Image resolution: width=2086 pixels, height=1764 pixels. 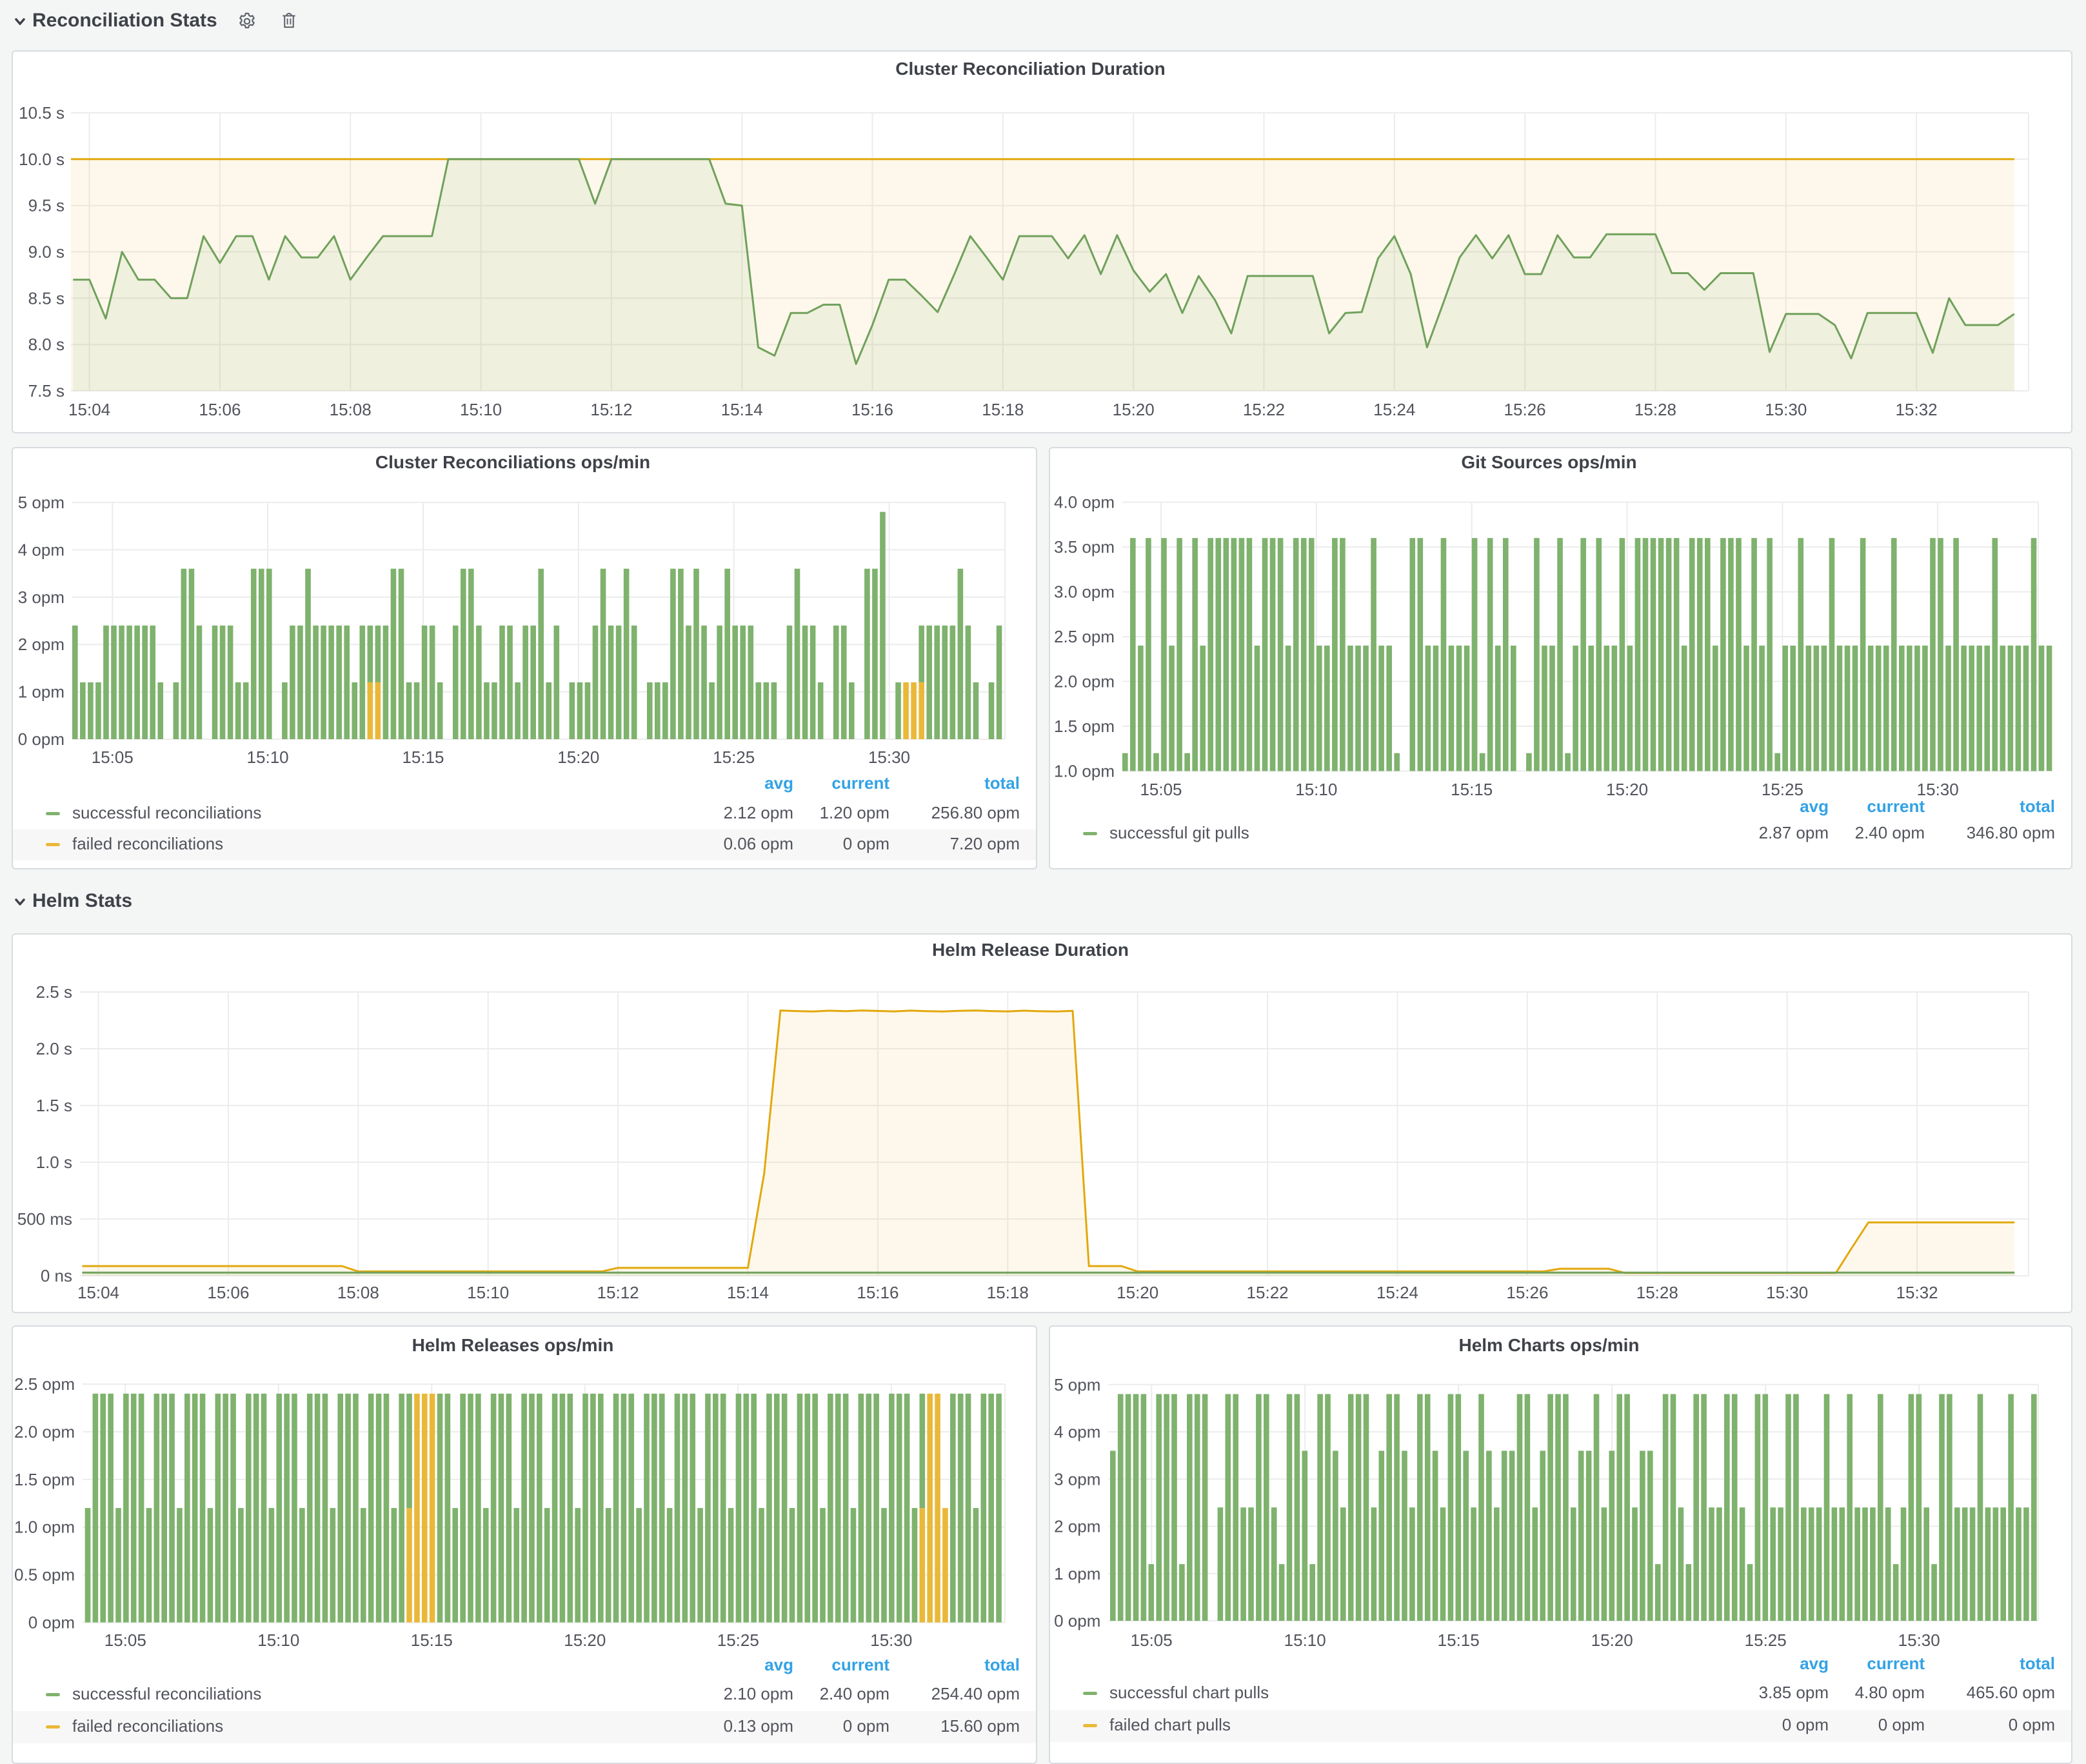 I want to click on svg-text: 0 ns, so click(x=57, y=1275).